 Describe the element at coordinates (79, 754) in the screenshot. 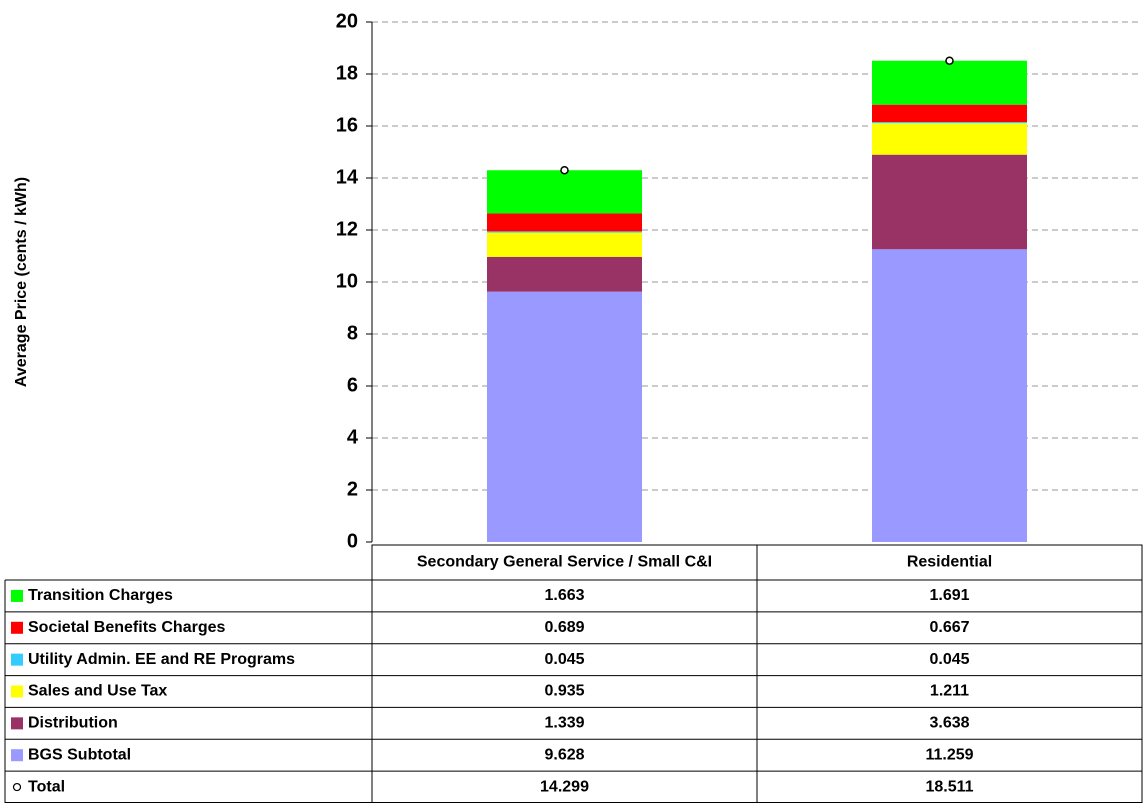

I see `legend-label: BGS Subtotal` at that location.